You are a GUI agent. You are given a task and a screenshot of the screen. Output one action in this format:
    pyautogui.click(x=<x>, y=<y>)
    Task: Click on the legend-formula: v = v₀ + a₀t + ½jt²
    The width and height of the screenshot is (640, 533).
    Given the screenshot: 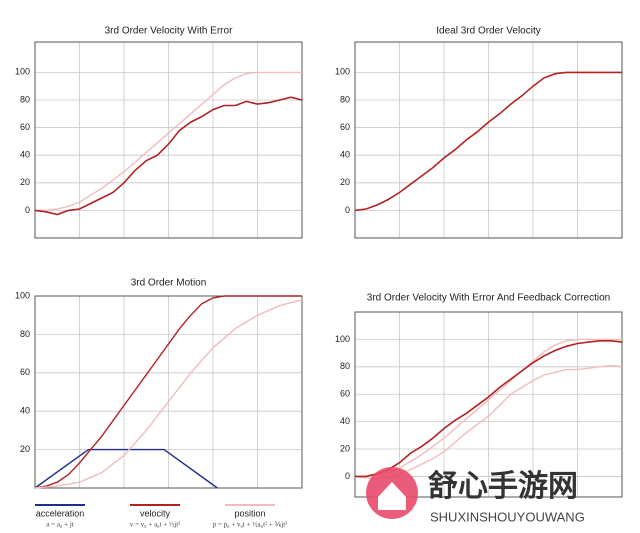 What is the action you would take?
    pyautogui.click(x=155, y=525)
    